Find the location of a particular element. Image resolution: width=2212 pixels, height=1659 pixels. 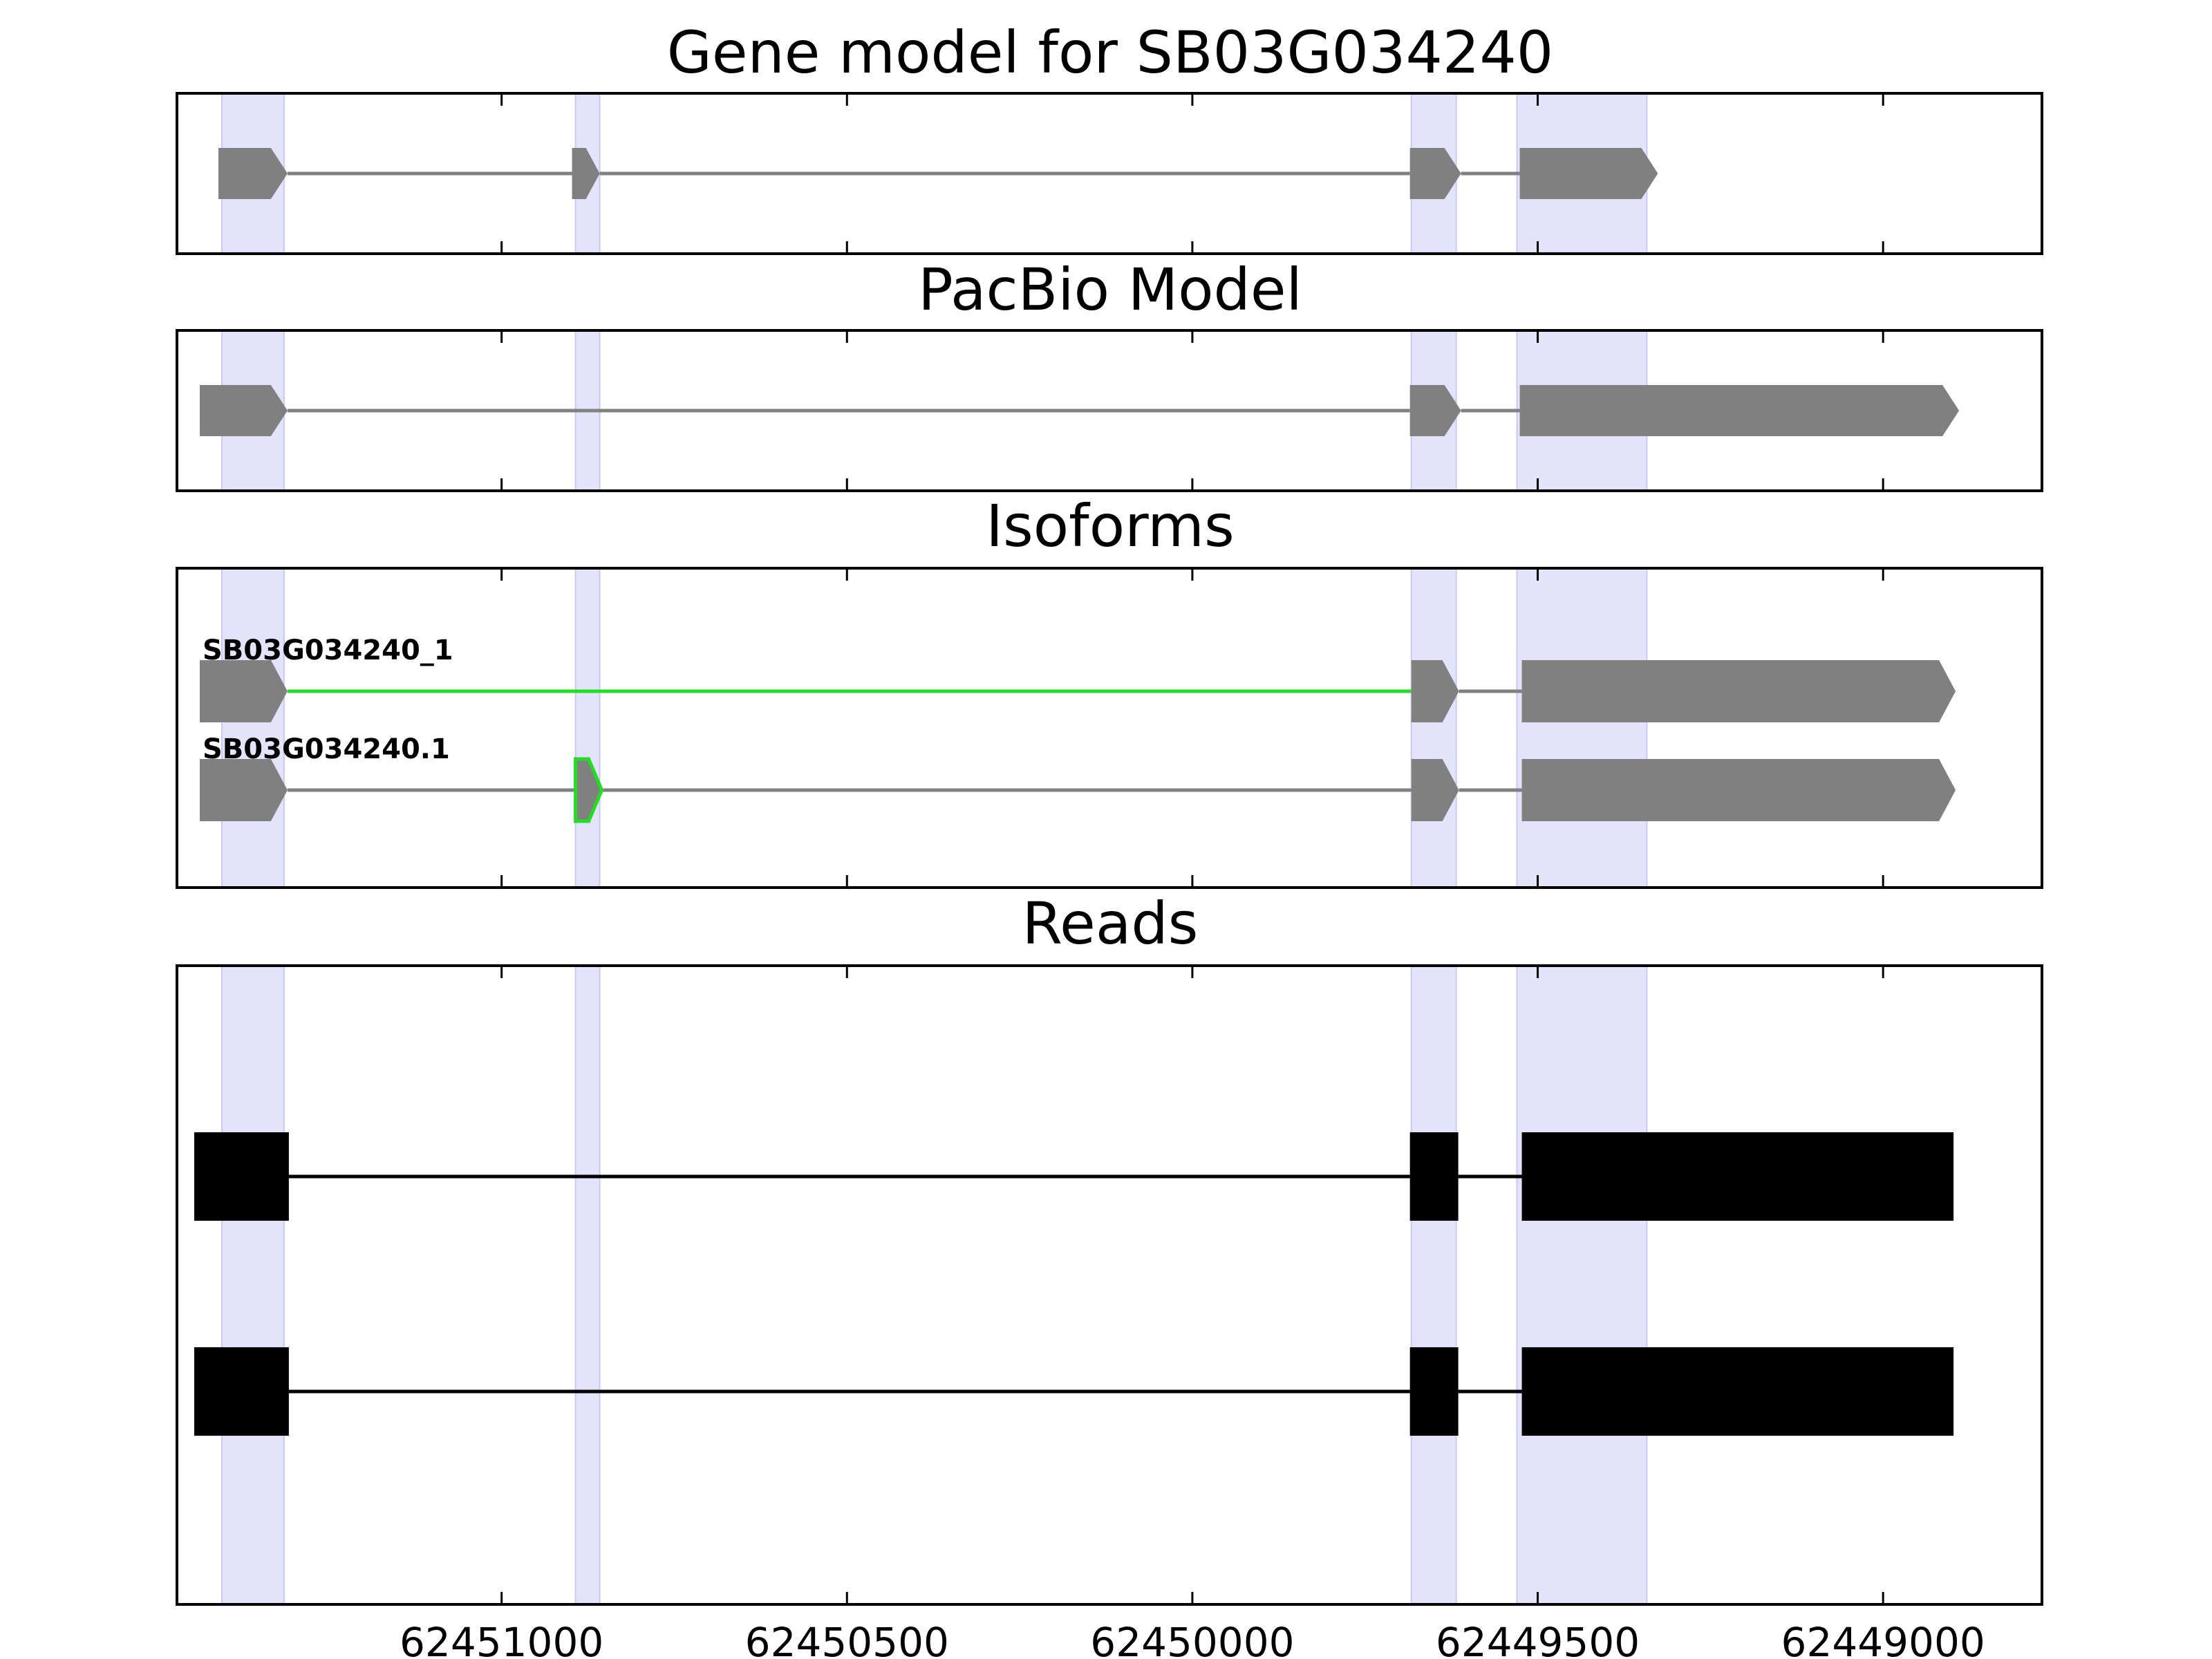

x-tick-label: 62449000 is located at coordinates (1883, 1639).